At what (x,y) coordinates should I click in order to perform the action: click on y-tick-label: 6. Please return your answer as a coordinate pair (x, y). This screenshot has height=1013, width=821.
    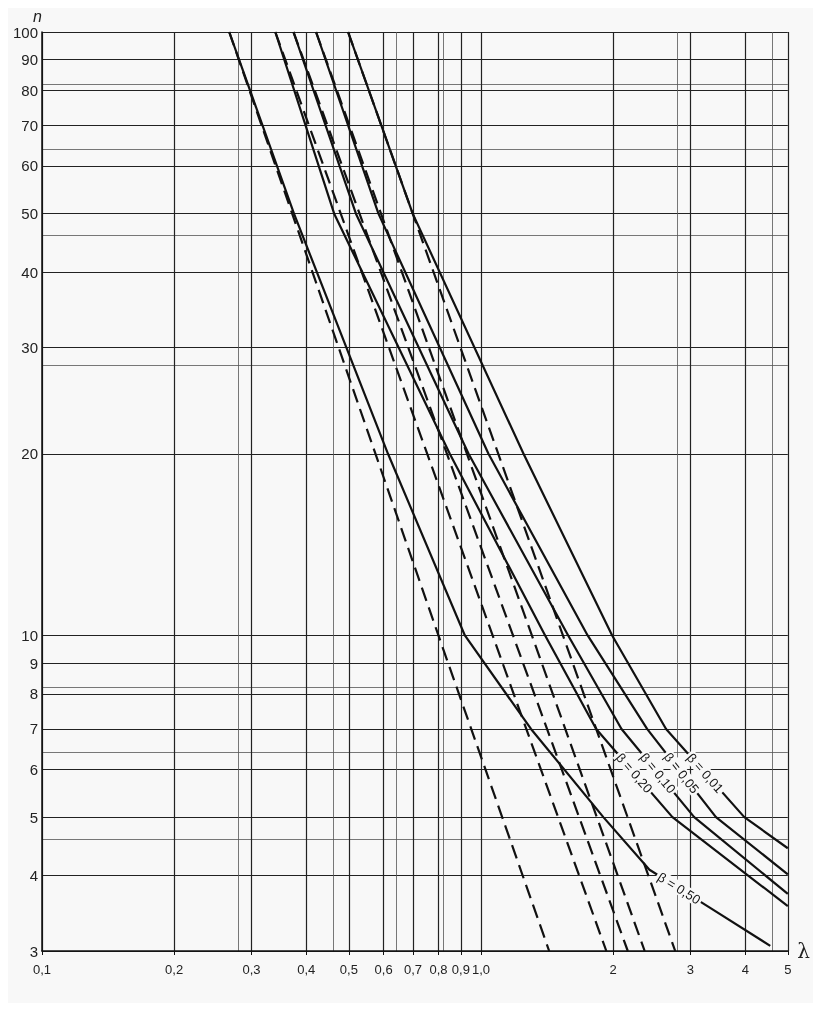
    Looking at the image, I should click on (33, 769).